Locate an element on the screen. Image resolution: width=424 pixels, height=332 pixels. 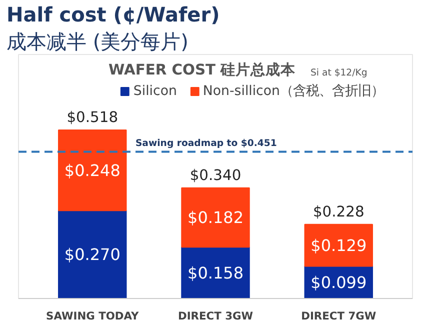
data-label: $0.182 is located at coordinates (216, 217).